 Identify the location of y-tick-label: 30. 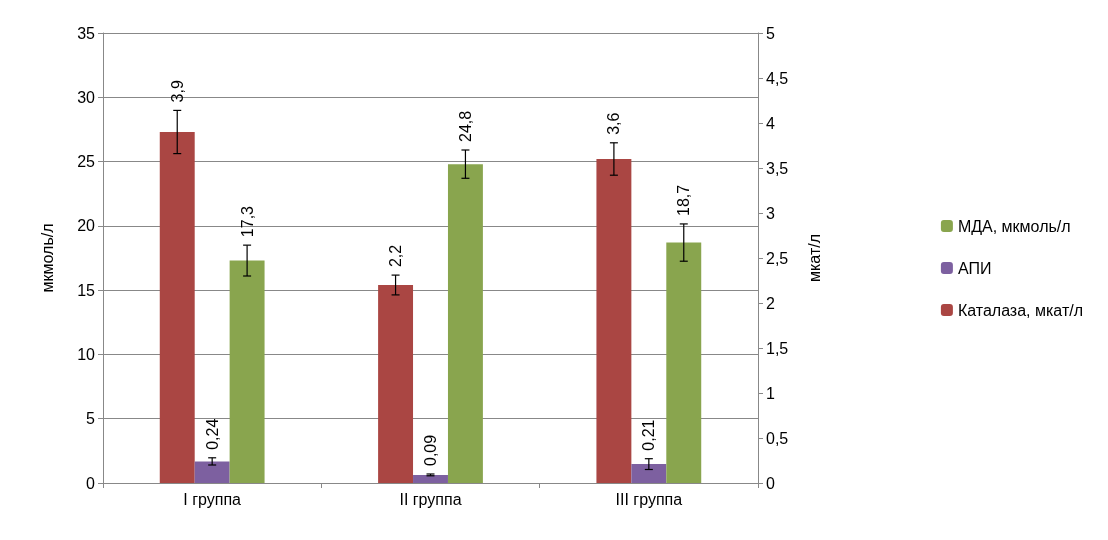
(86, 97).